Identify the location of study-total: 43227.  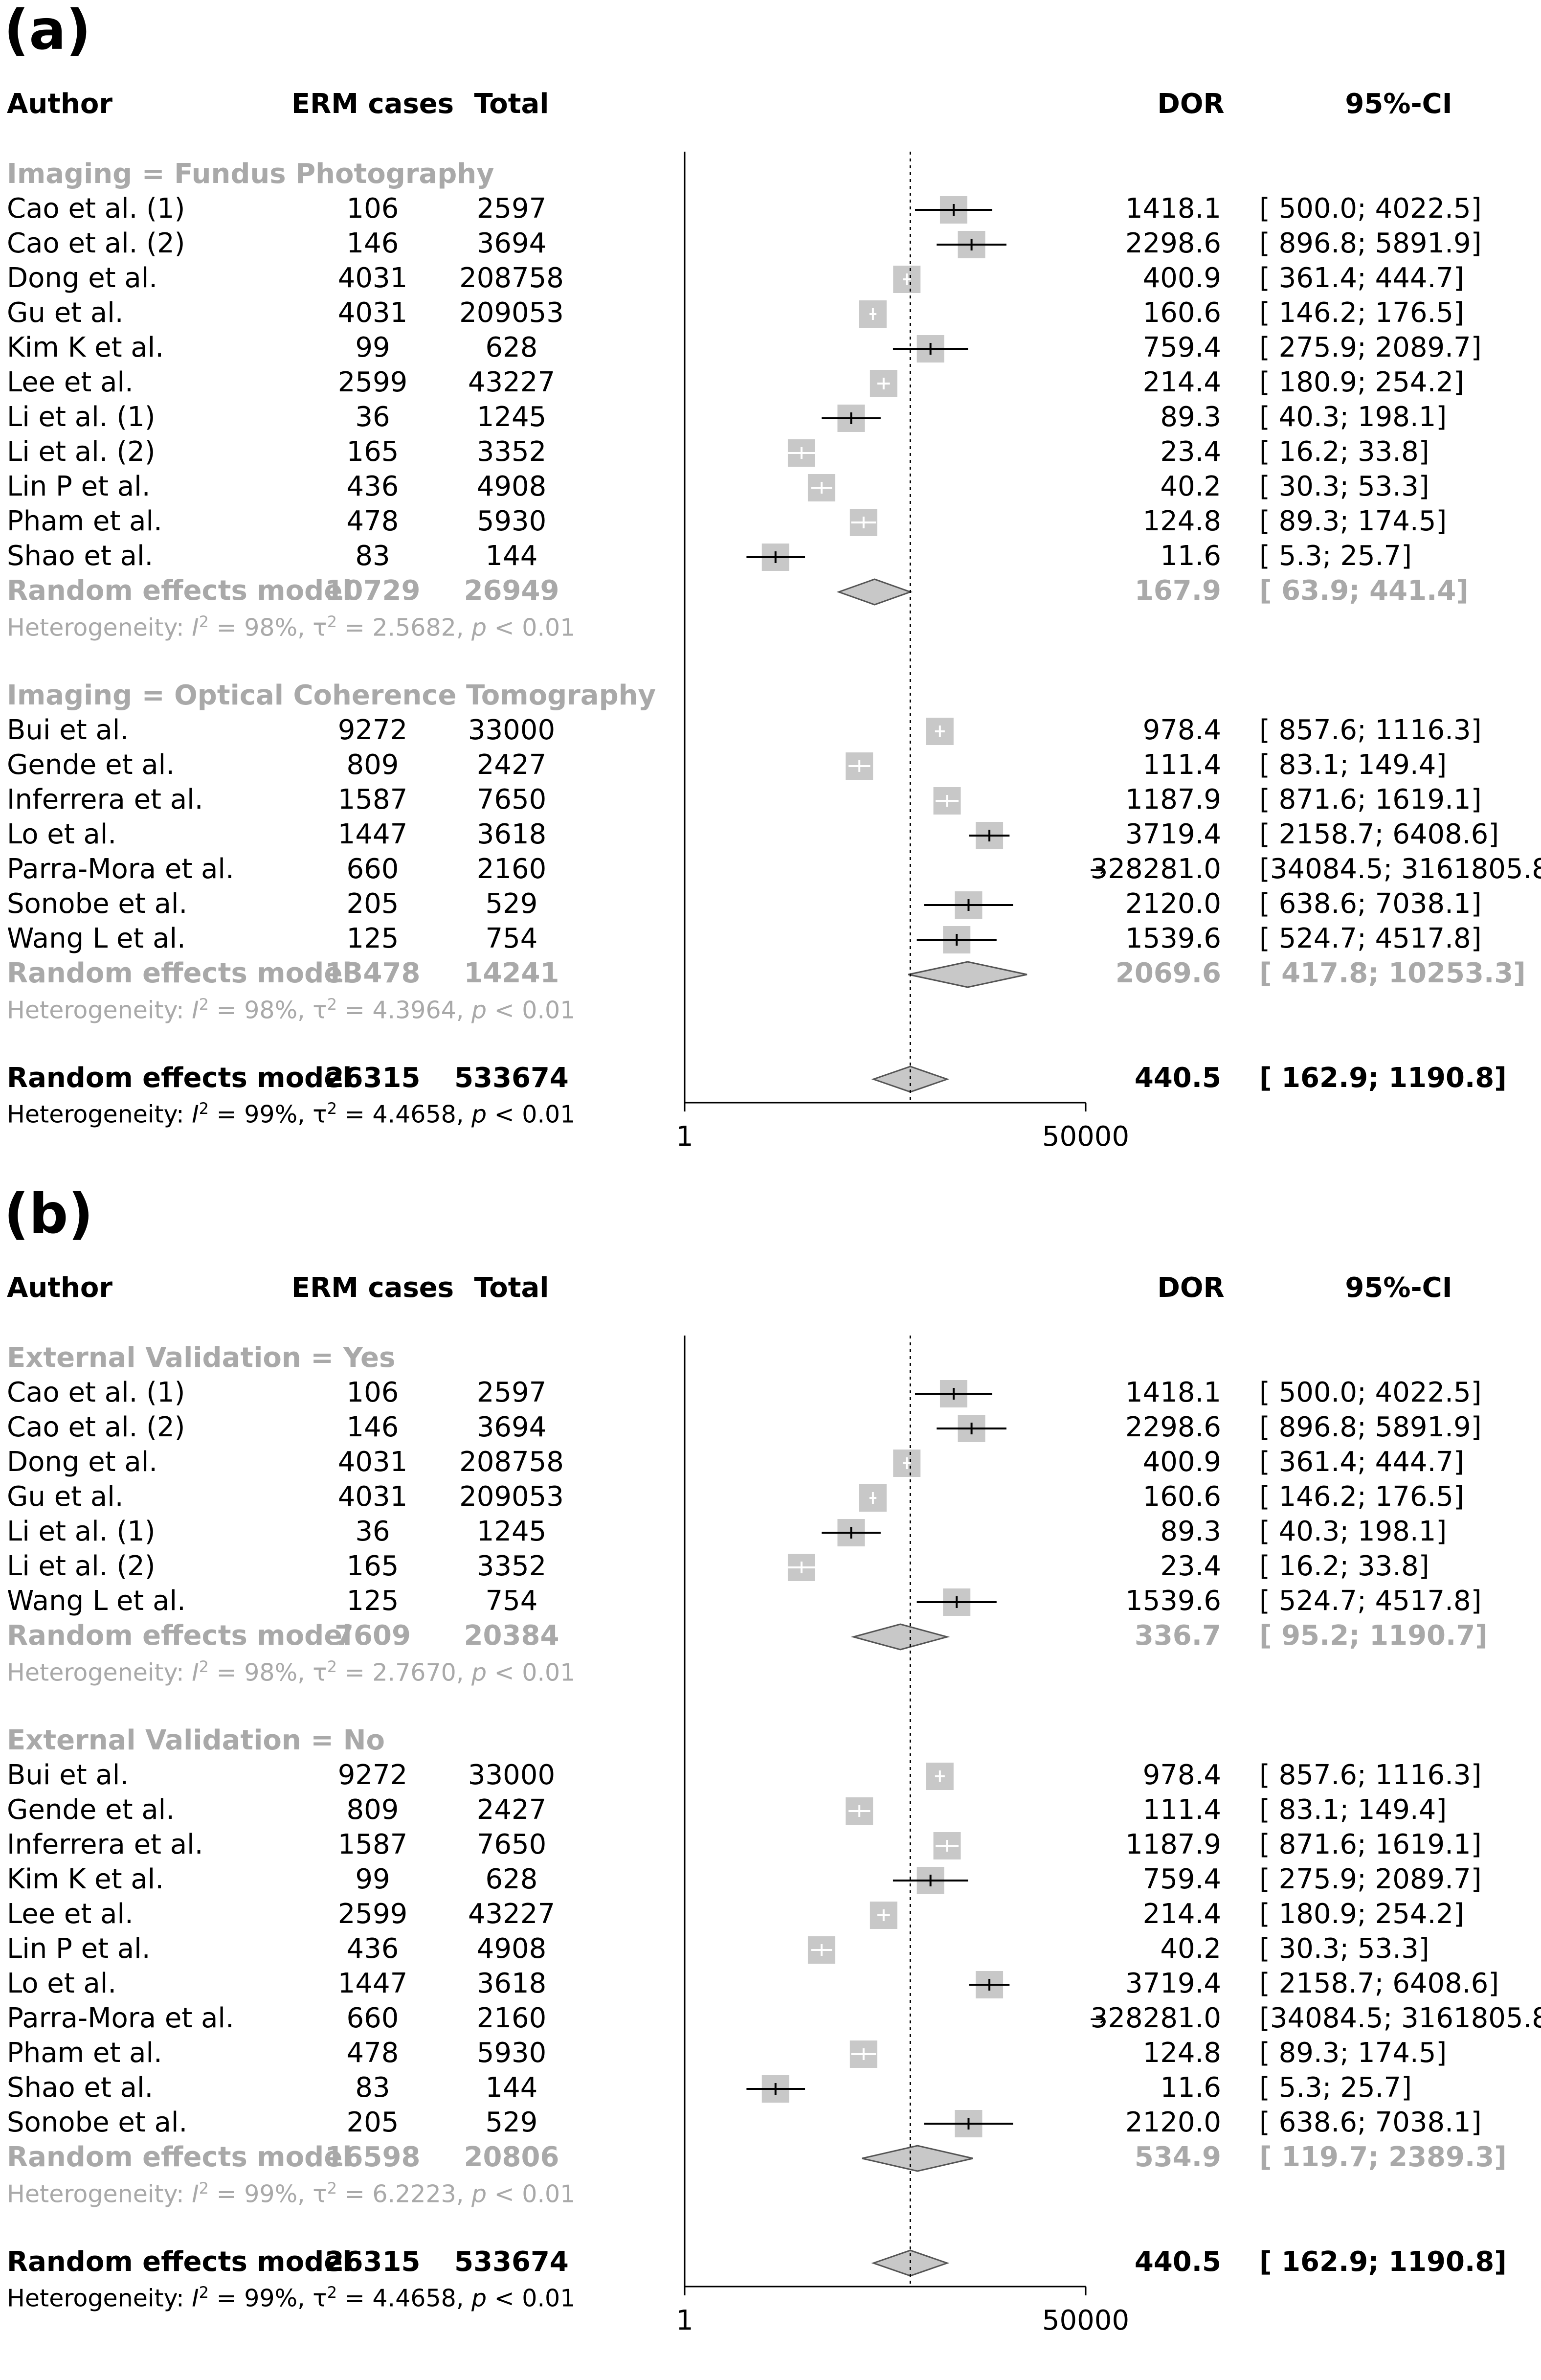
(512, 1914).